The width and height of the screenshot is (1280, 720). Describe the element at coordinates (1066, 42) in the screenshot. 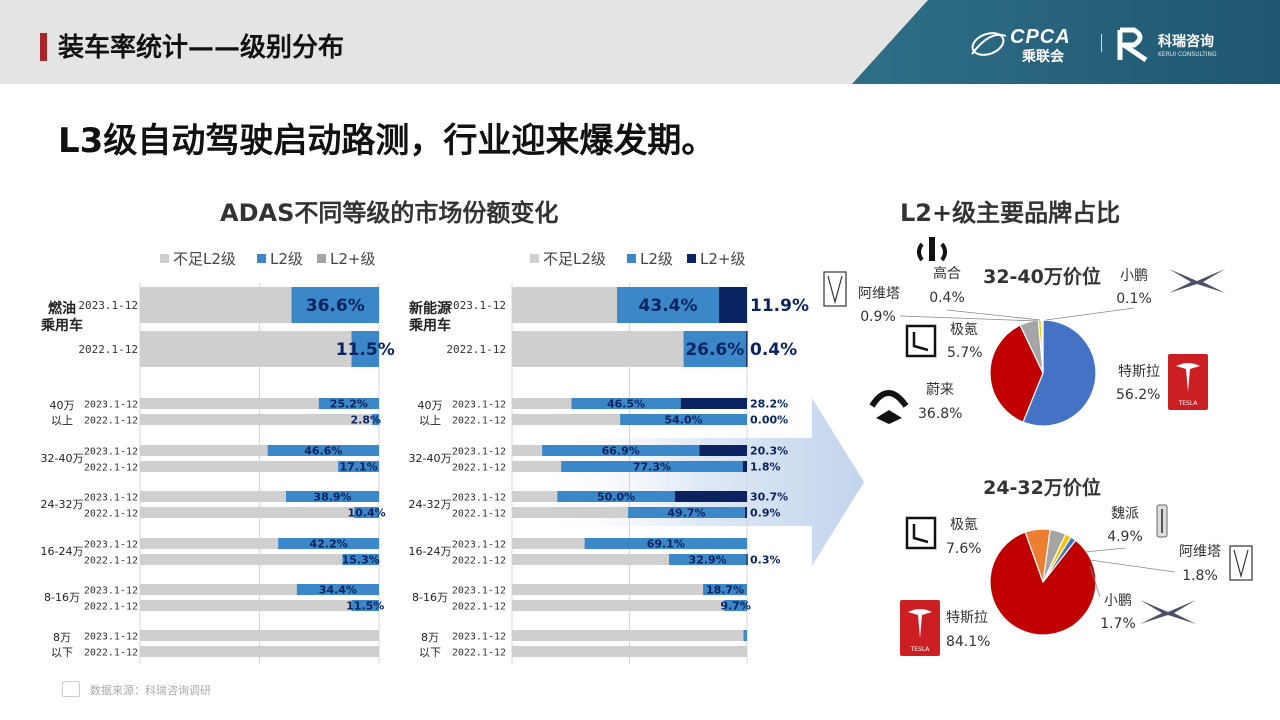

I see `header-brand-panel` at that location.